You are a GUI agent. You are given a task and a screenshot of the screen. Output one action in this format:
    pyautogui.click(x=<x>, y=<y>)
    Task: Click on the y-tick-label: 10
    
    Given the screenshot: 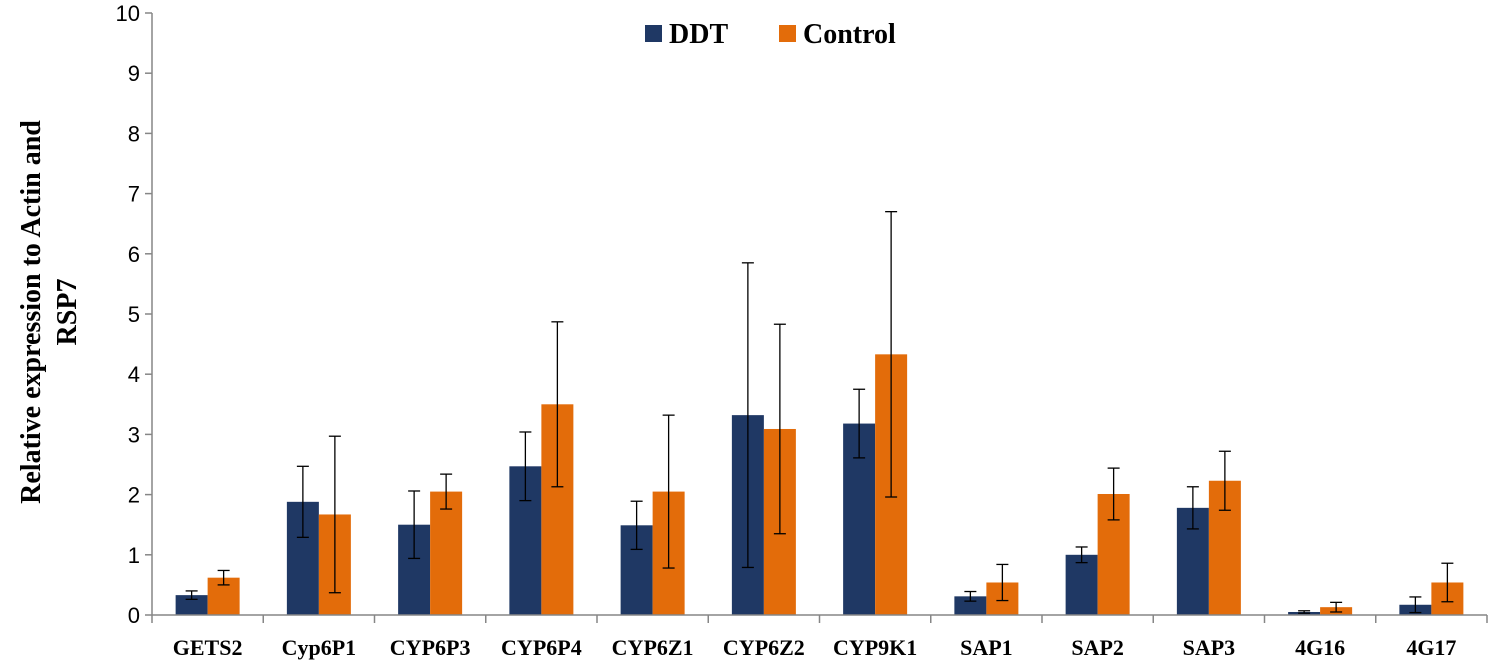 What is the action you would take?
    pyautogui.click(x=128, y=13)
    